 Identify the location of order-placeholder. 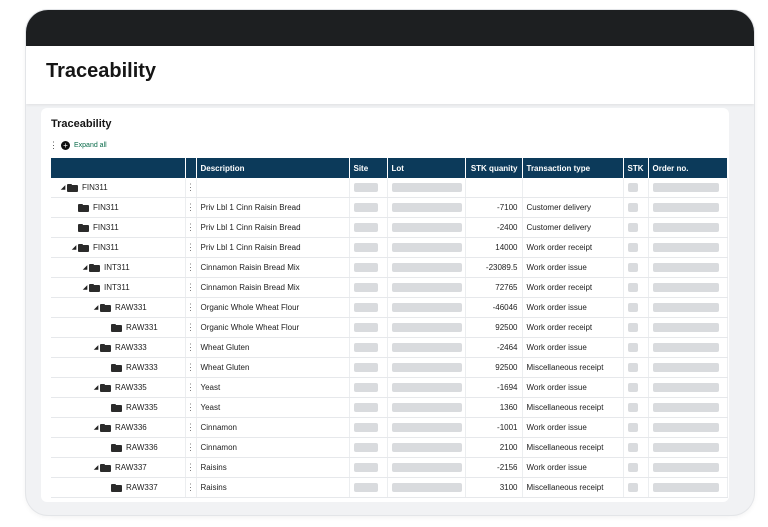
(685, 247).